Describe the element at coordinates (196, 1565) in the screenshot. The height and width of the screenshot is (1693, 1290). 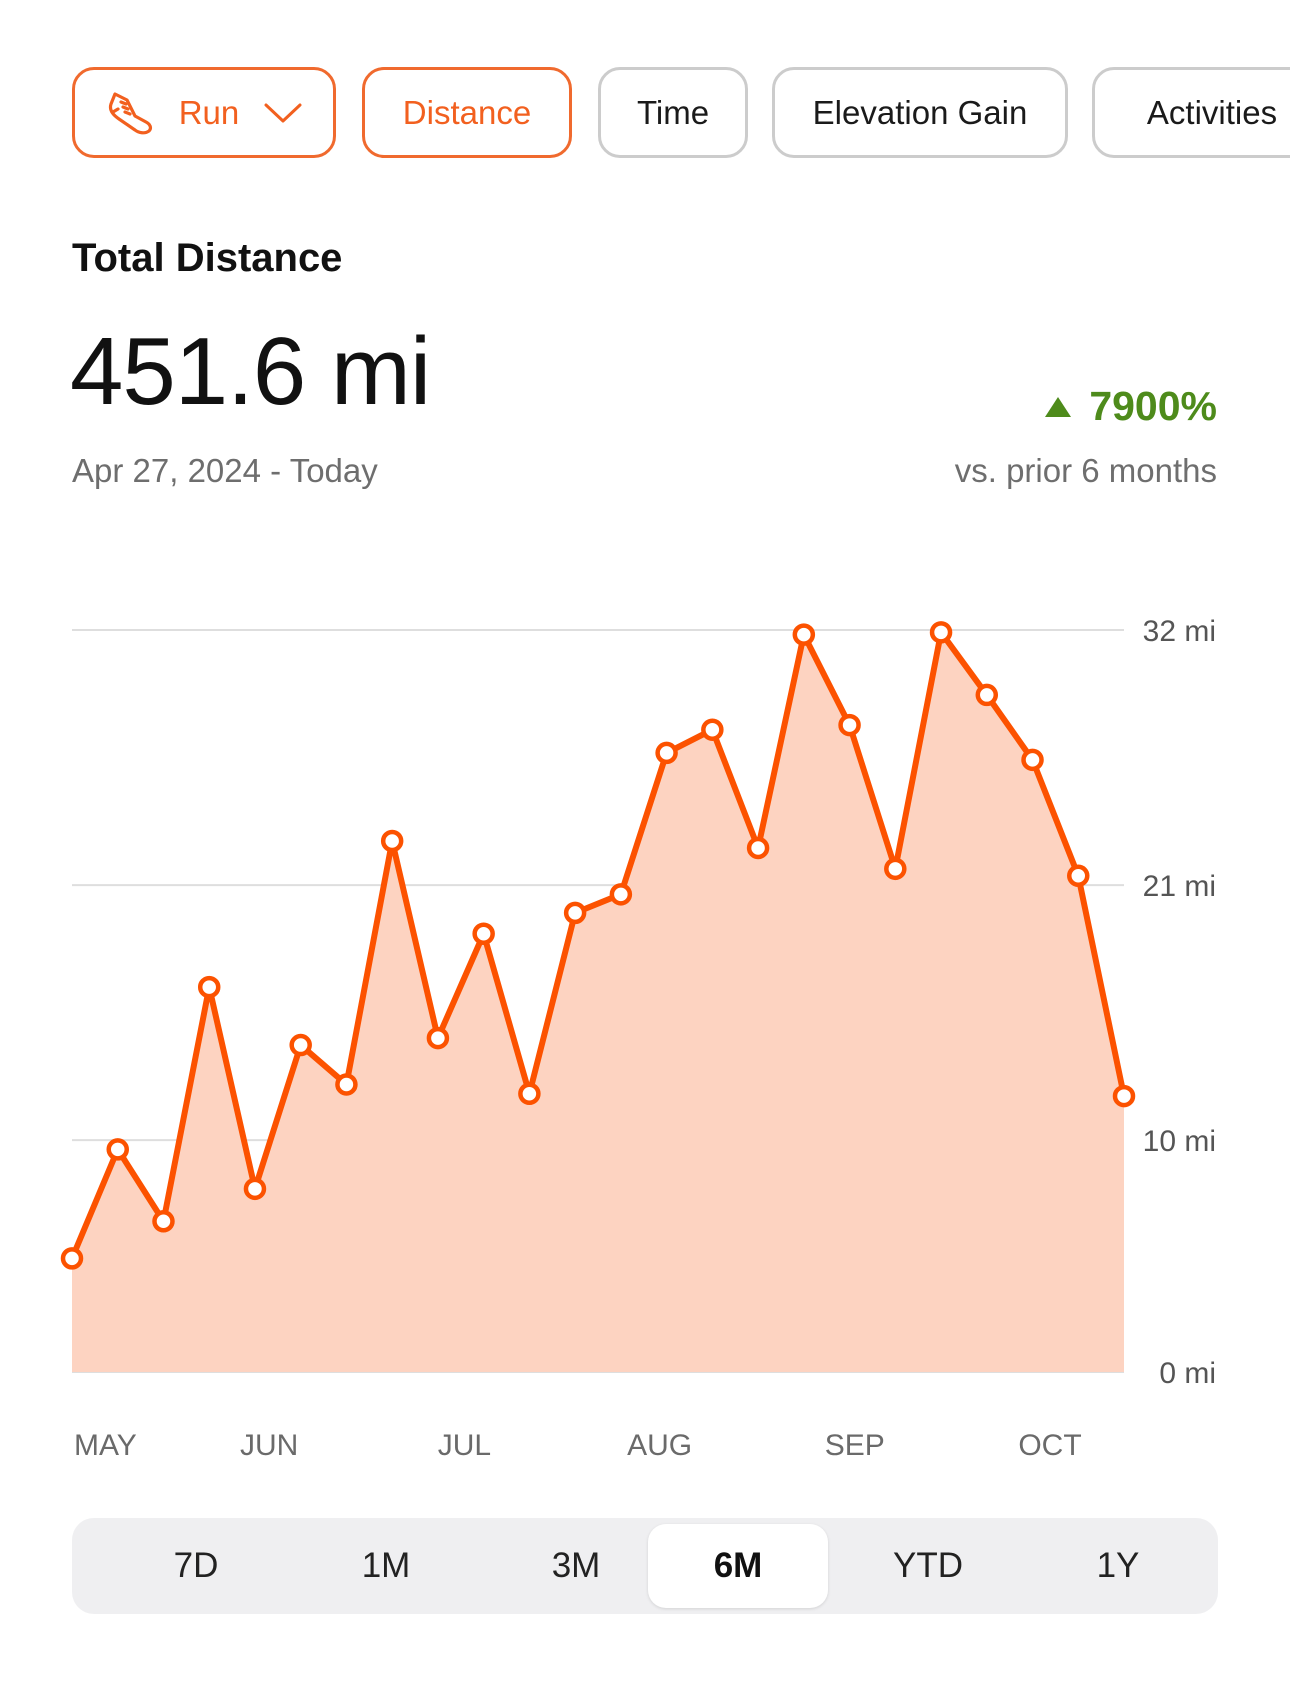
I see `timeframe-7d: 7D` at that location.